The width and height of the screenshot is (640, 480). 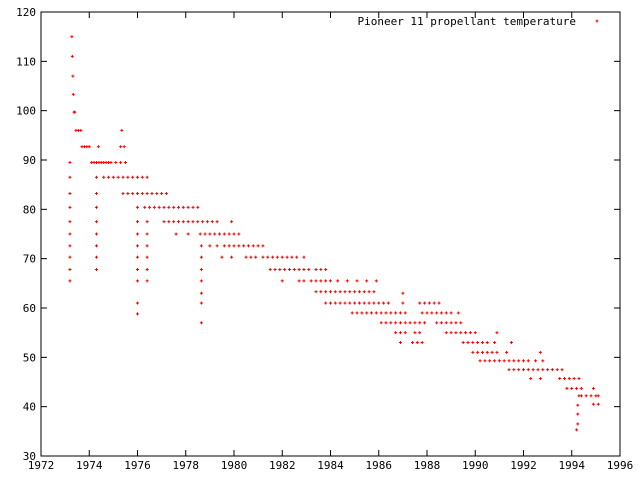 I want to click on x-tick-label: 1980, so click(x=234, y=465).